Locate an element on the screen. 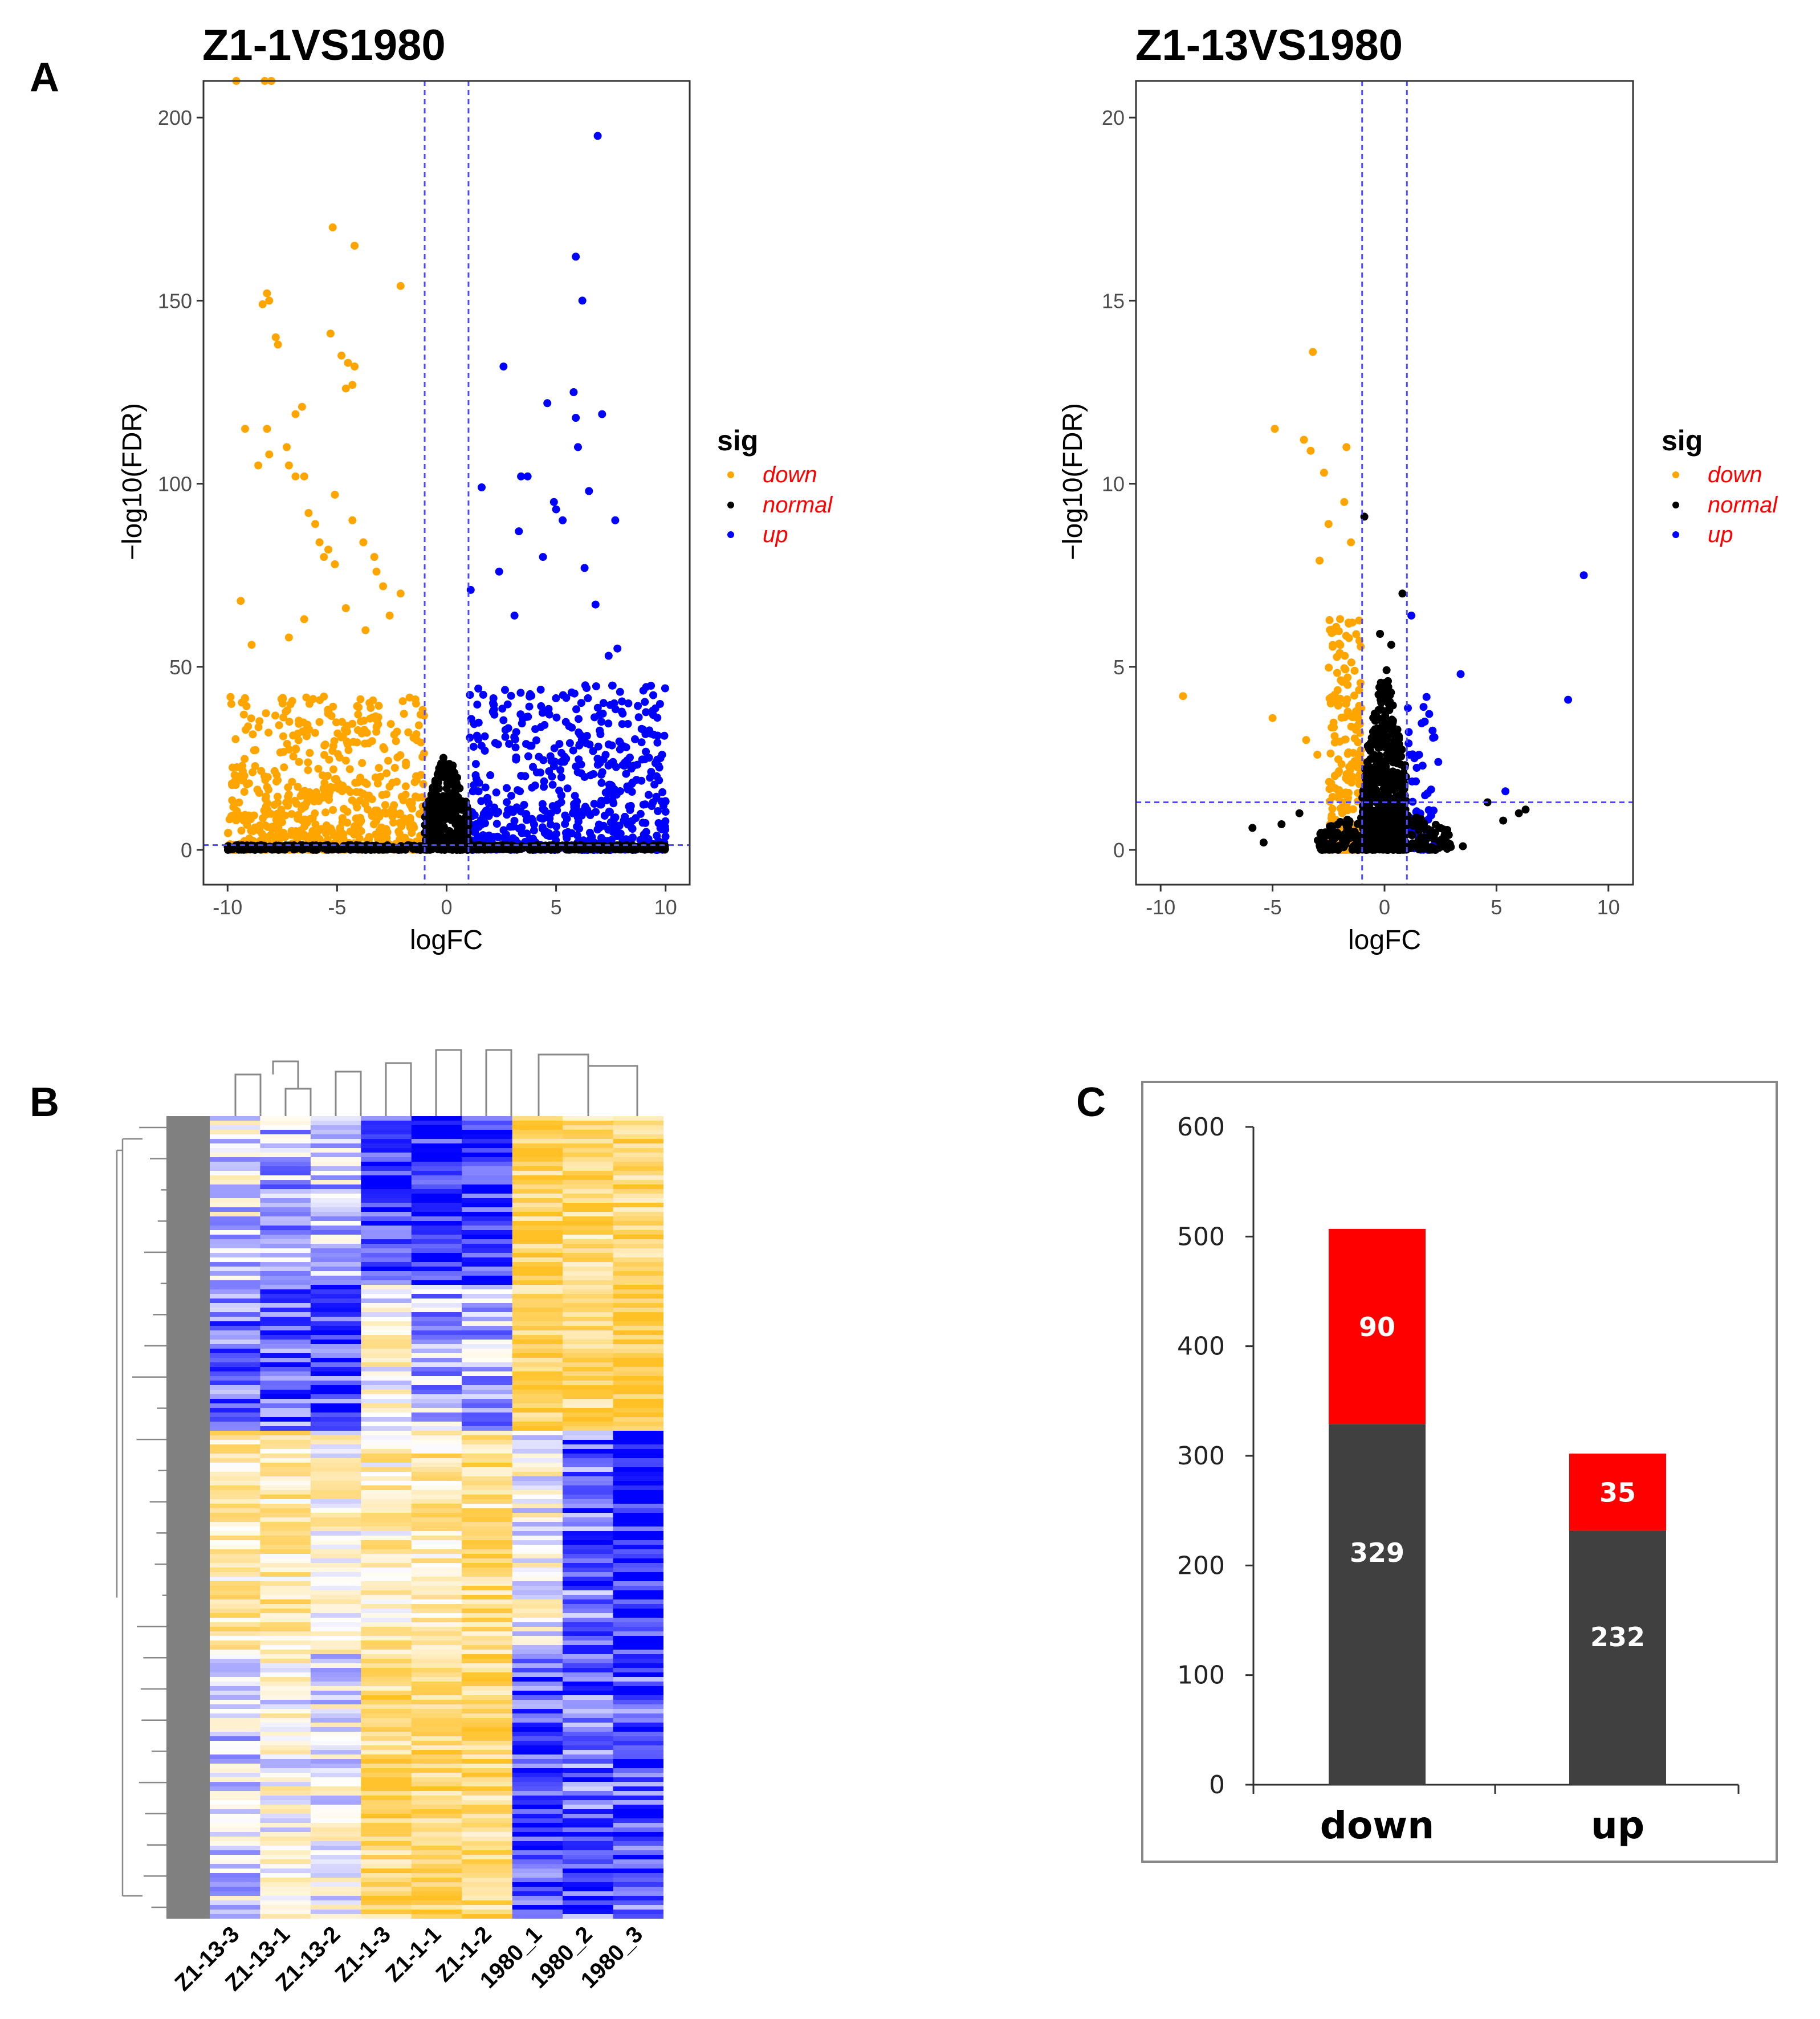 The width and height of the screenshot is (1820, 2019). y-axis-label: −log10(FDR) is located at coordinates (132, 481).